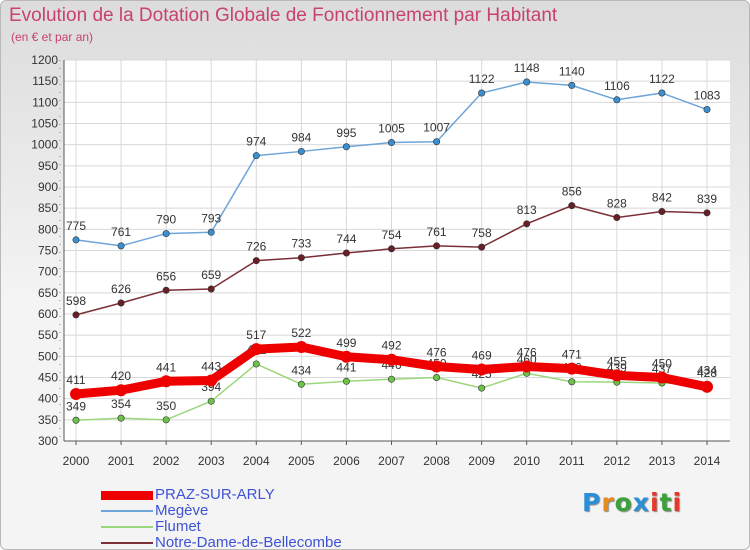 This screenshot has height=550, width=750. What do you see at coordinates (44, 124) in the screenshot?
I see `y-tick-label: 1050` at bounding box center [44, 124].